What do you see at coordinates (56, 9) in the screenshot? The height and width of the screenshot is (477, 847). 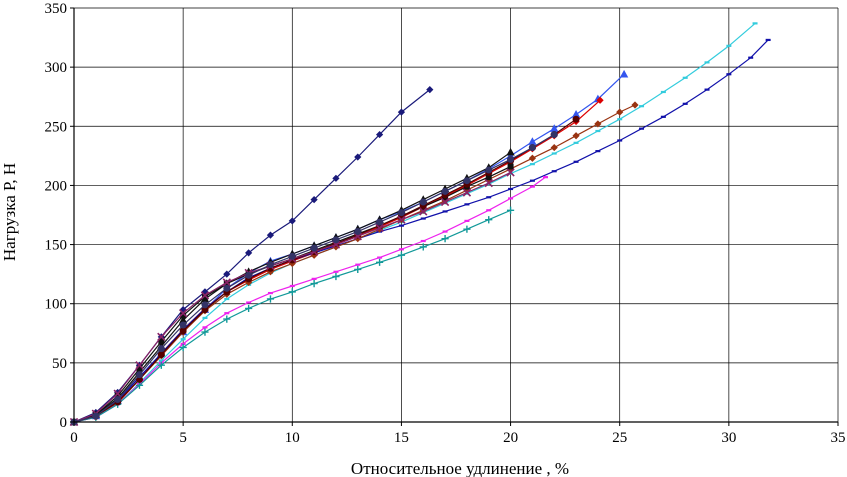 I see `y-tick-label: 350` at bounding box center [56, 9].